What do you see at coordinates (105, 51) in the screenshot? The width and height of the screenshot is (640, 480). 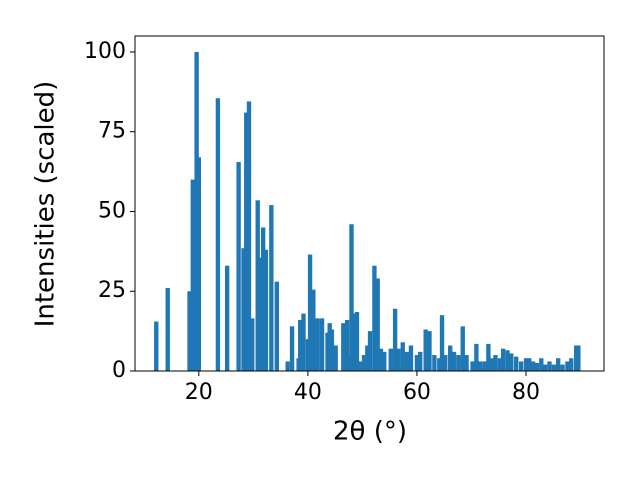 I see `y-tick-label: 100` at bounding box center [105, 51].